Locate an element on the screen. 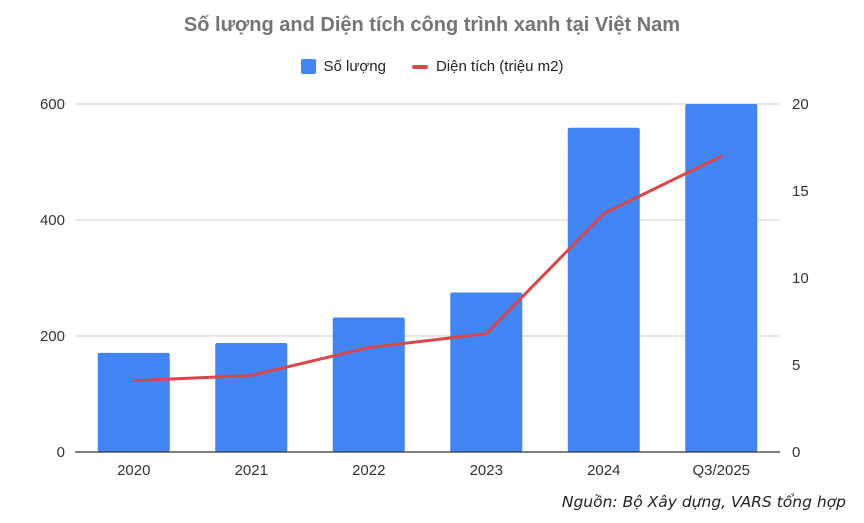 This screenshot has height=523, width=864. x-axis-label: 2023 is located at coordinates (486, 470).